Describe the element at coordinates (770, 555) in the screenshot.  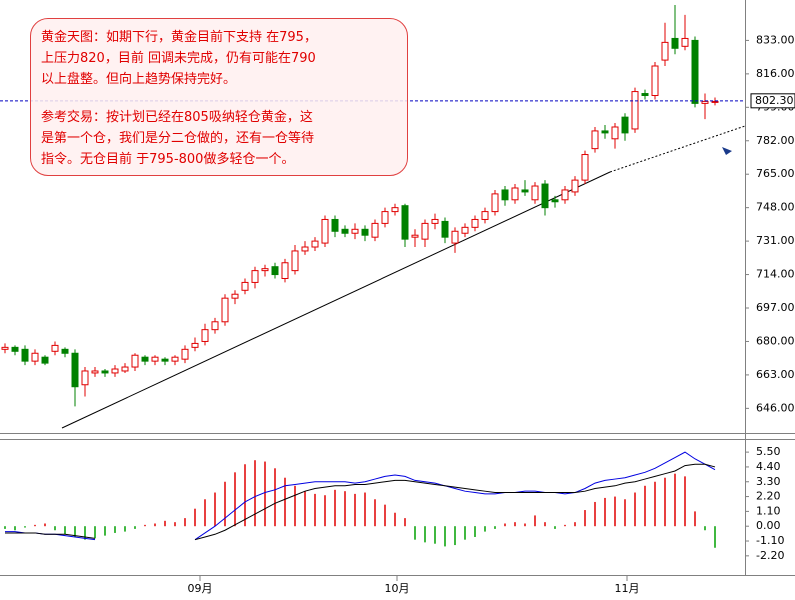
I see `y-tick-label: -2.20` at that location.